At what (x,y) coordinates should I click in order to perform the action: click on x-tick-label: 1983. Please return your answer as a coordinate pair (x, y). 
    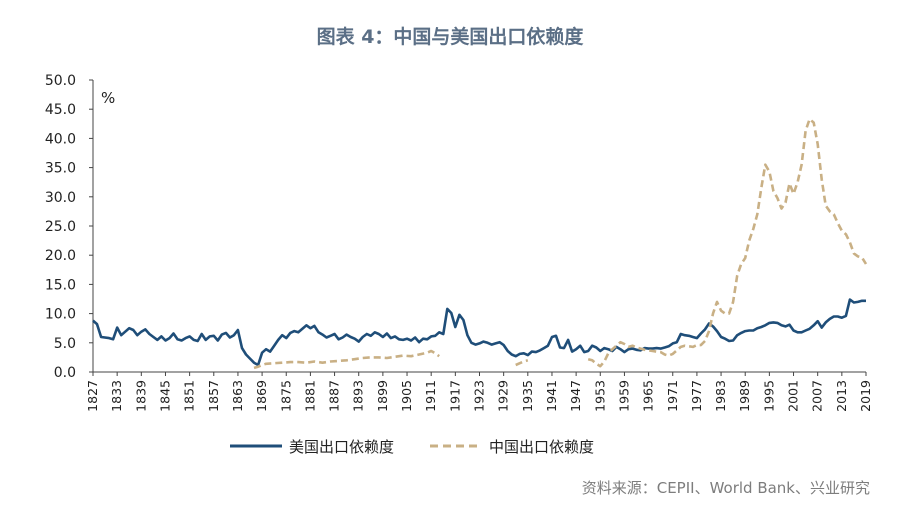
    Looking at the image, I should click on (720, 396).